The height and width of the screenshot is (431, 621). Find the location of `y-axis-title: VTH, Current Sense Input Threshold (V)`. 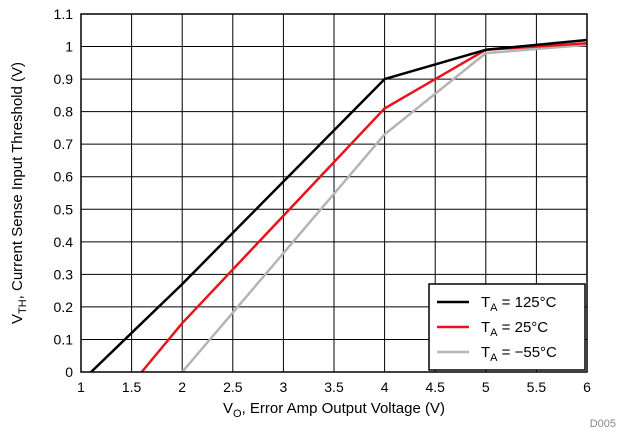

y-axis-title: VTH, Current Sense Input Threshold (V) is located at coordinates (19, 193).